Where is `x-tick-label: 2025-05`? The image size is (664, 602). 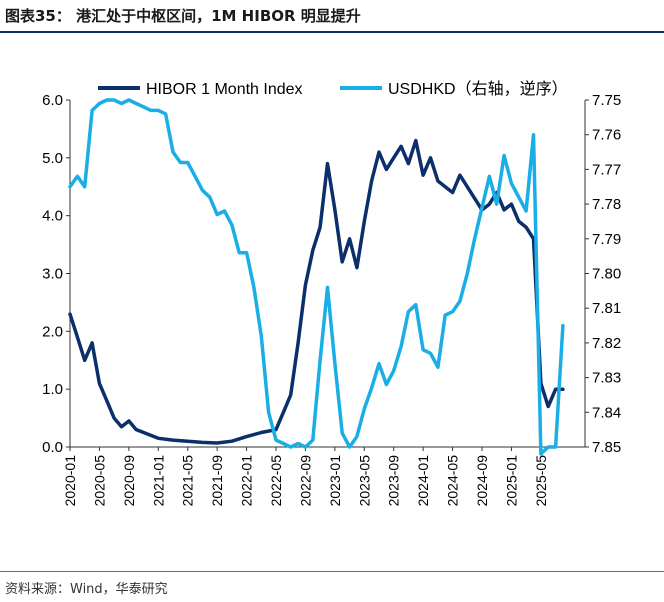 x-tick-label: 2025-05 is located at coordinates (541, 481).